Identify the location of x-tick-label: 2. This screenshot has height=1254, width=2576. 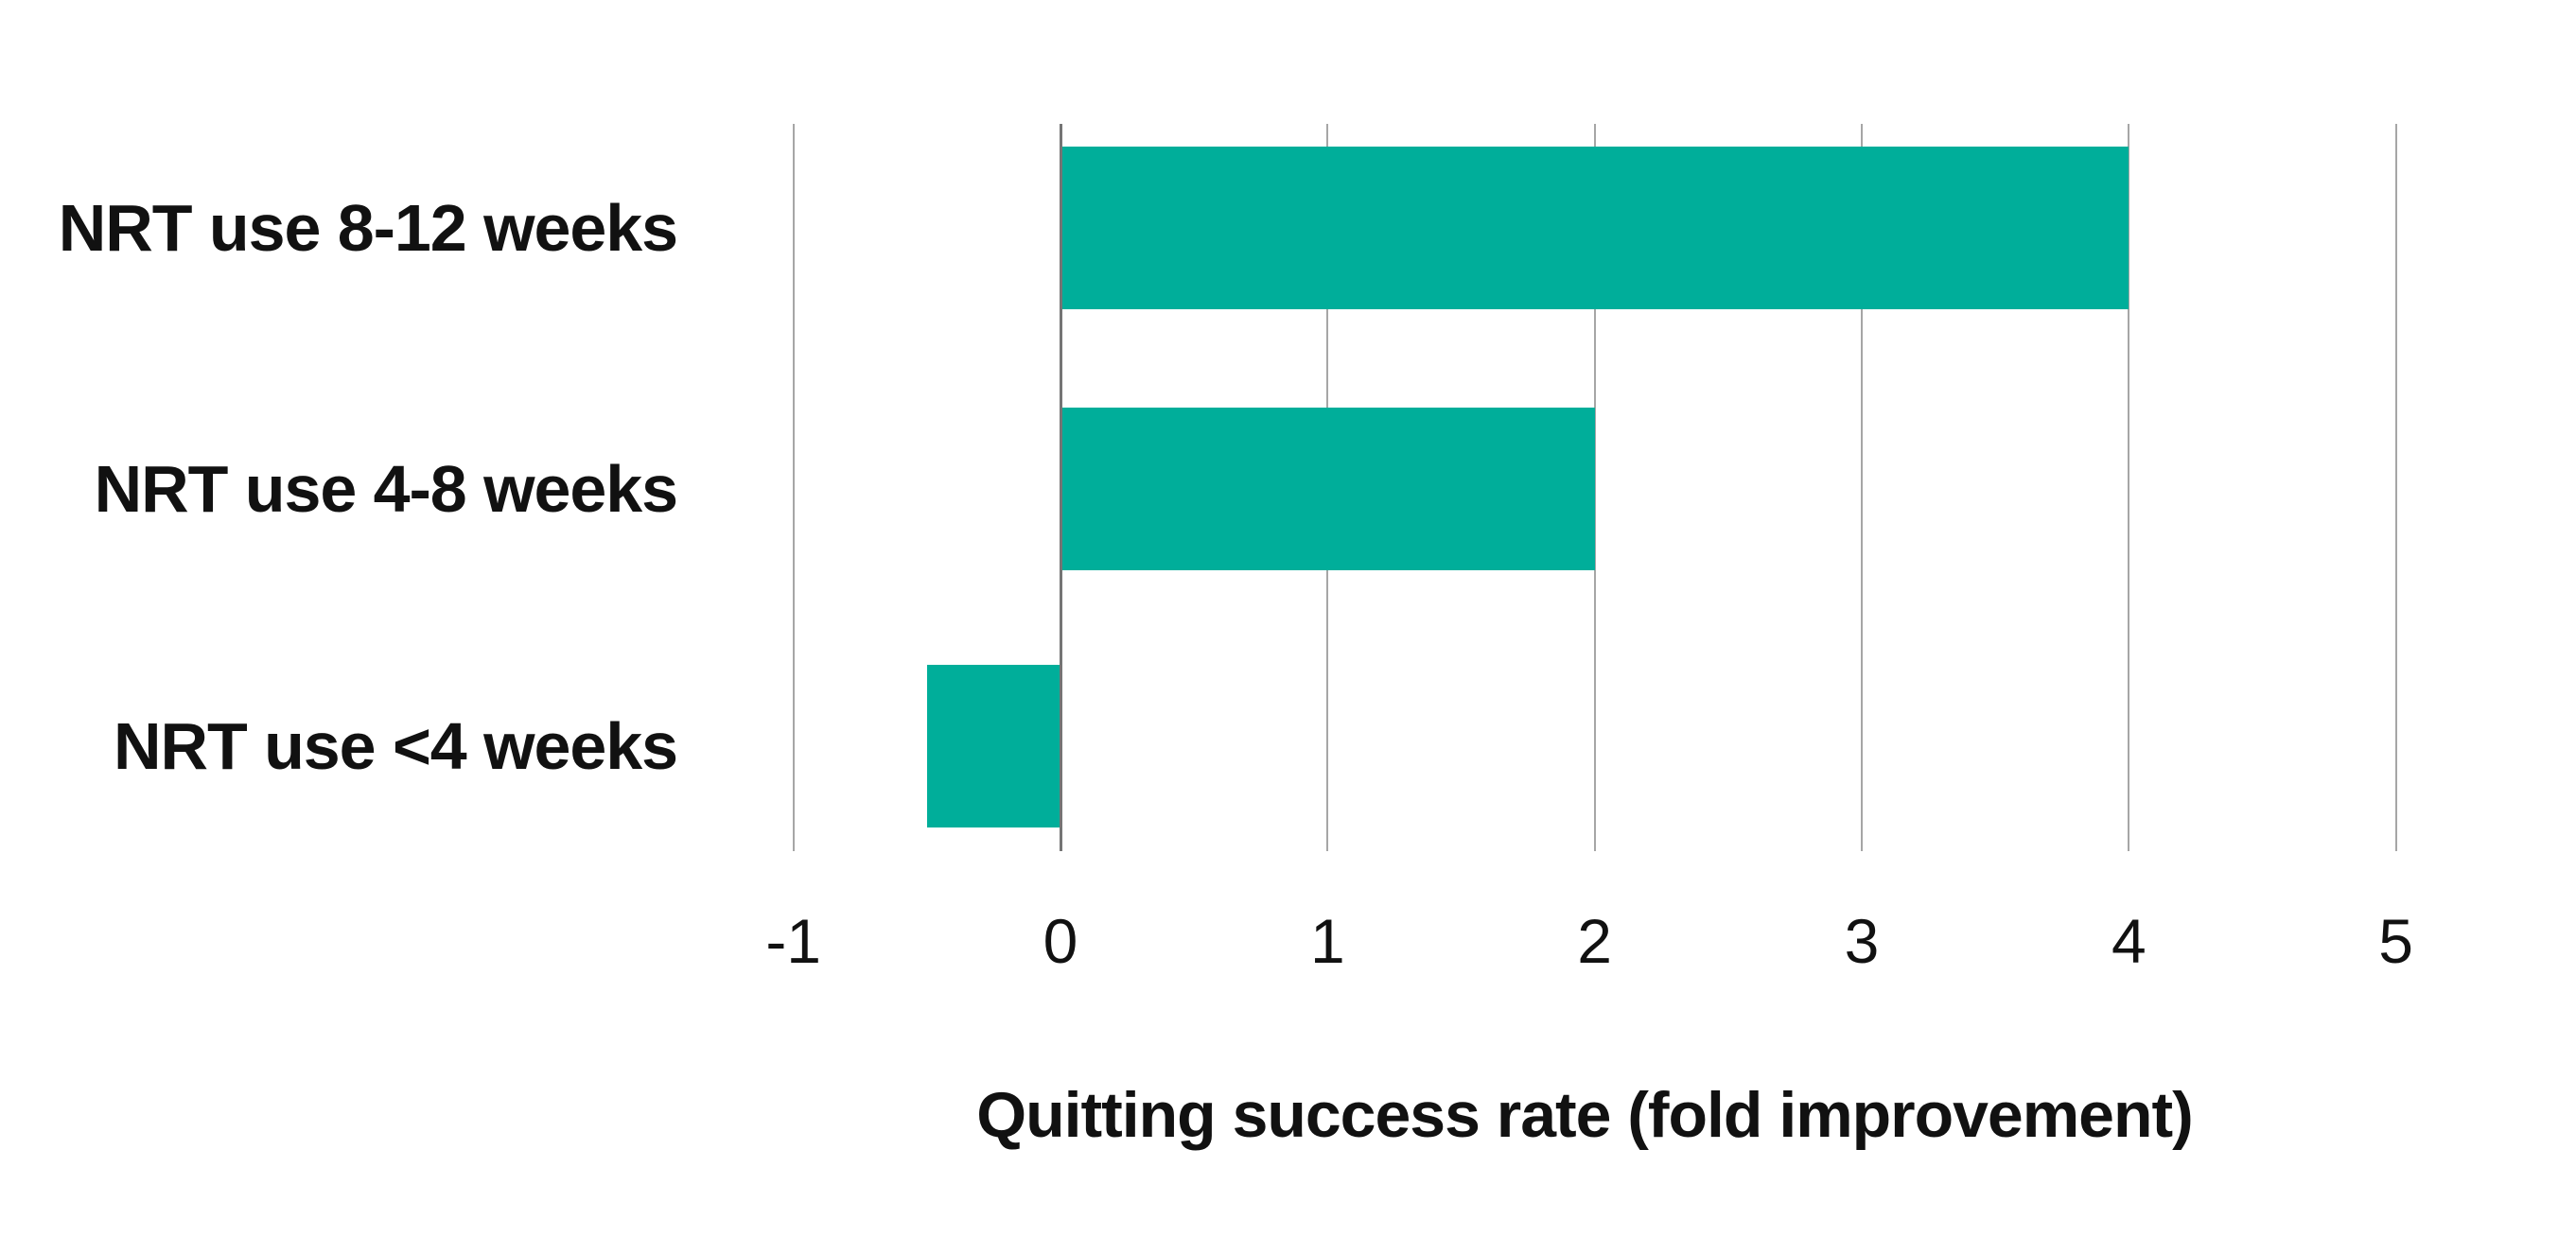
(1595, 941).